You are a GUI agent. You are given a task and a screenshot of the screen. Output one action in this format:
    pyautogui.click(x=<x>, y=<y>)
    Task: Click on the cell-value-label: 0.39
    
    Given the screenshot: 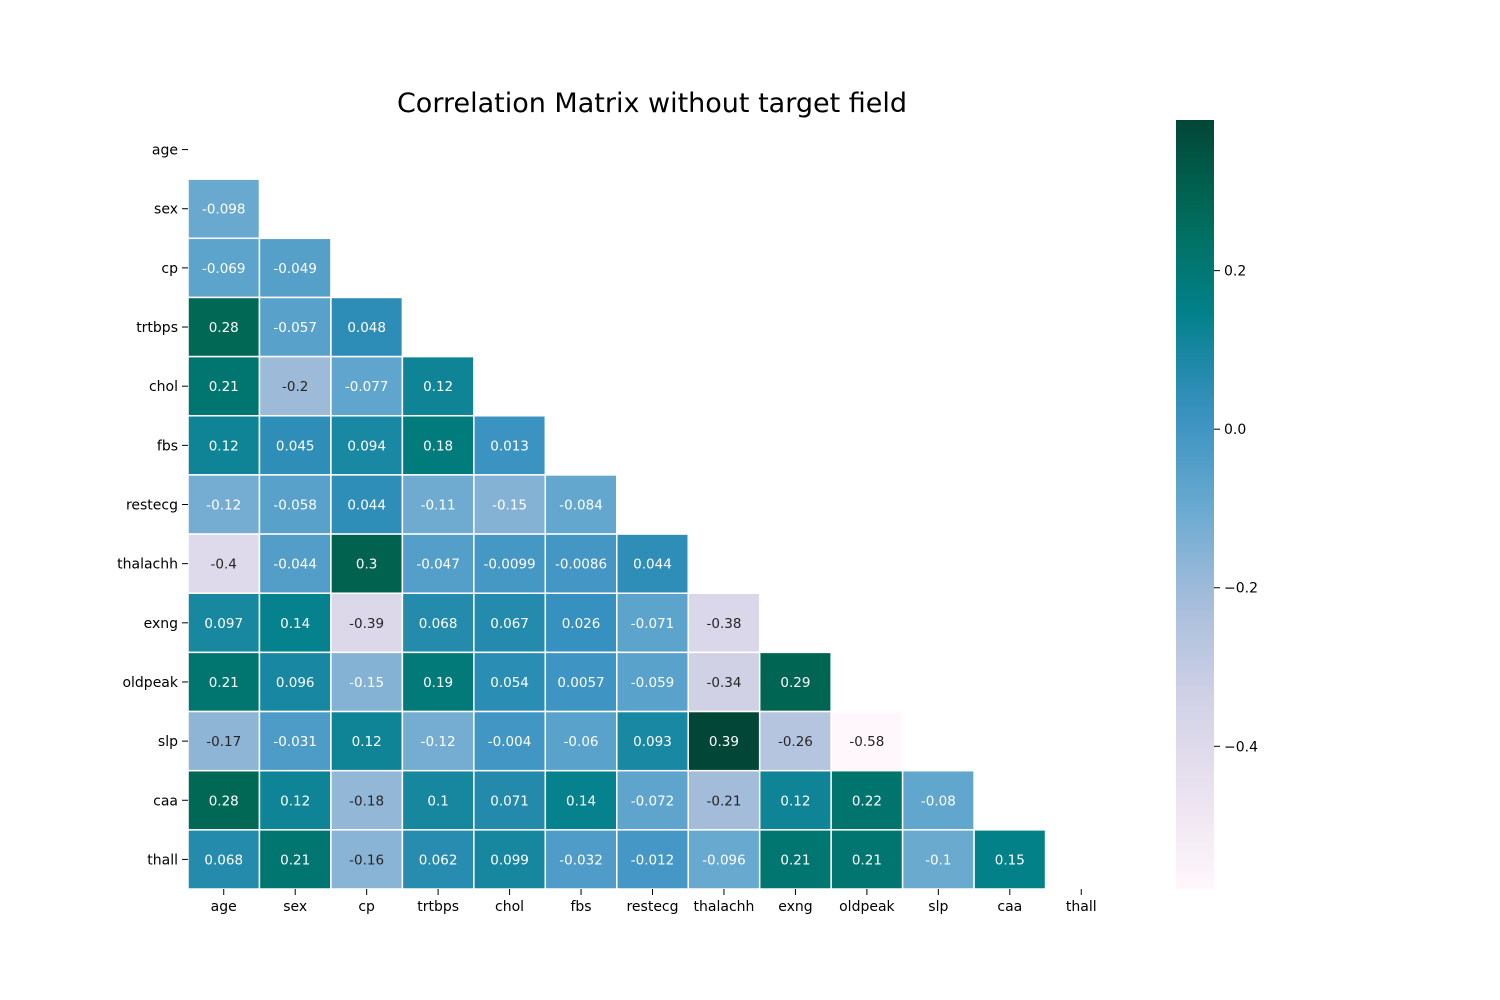 What is the action you would take?
    pyautogui.click(x=724, y=742)
    